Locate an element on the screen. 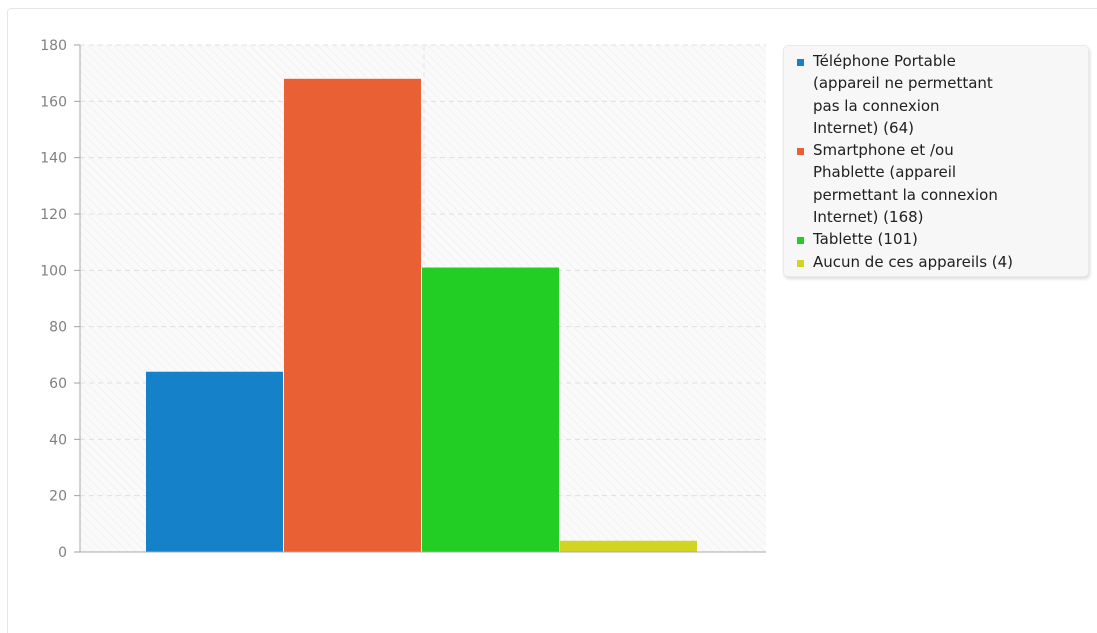 Image resolution: width=1097 pixels, height=633 pixels. y-tick-label: 20 is located at coordinates (58, 497).